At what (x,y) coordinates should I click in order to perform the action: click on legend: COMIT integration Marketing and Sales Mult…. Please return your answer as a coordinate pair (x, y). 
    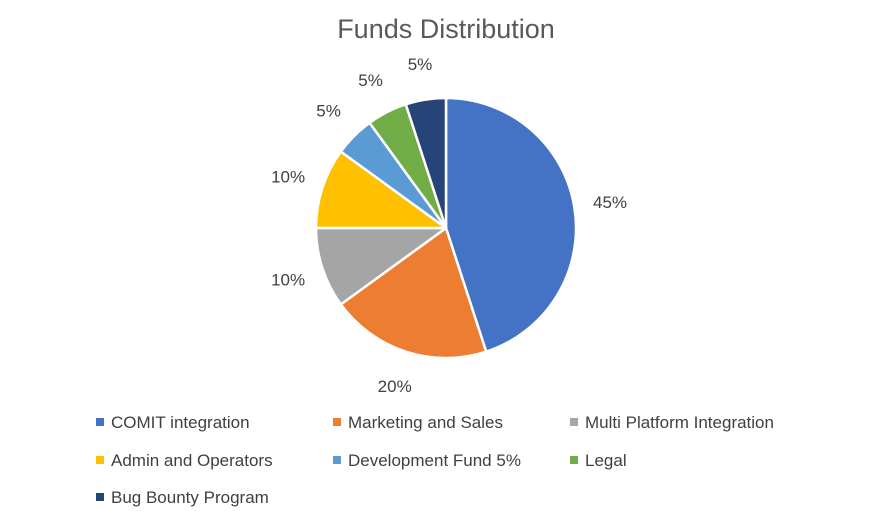
    Looking at the image, I should click on (435, 460).